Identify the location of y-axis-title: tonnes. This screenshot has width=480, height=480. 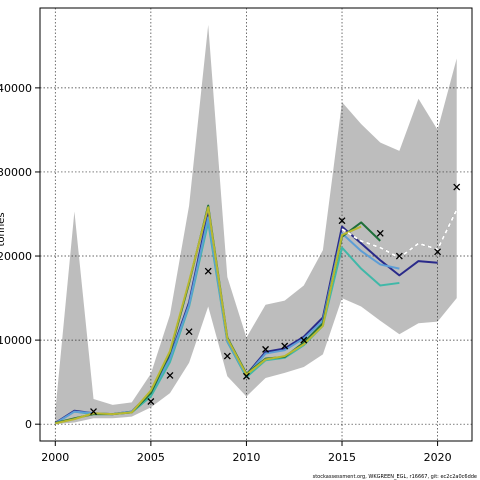
(3, 229).